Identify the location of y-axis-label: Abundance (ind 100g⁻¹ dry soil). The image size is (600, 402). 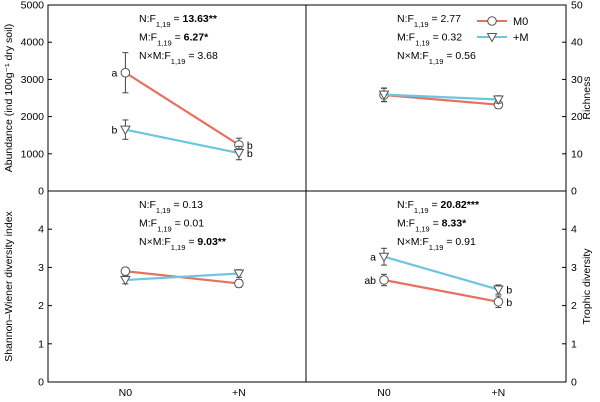
(9, 98).